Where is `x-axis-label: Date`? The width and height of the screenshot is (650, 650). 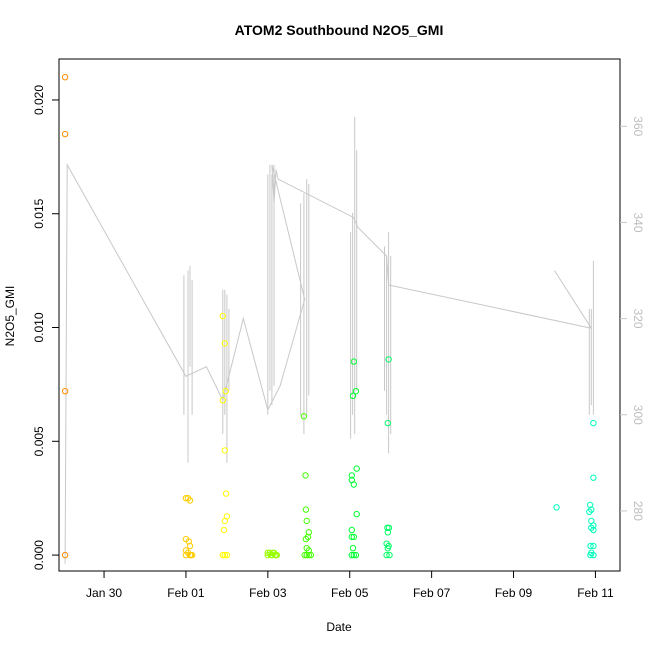 x-axis-label: Date is located at coordinates (339, 627).